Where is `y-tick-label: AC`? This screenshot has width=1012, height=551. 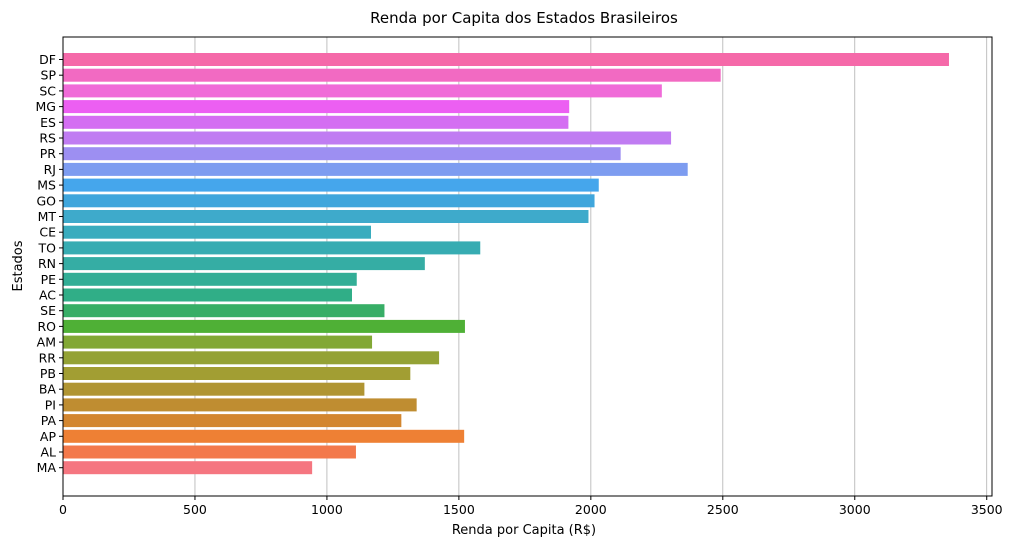 y-tick-label: AC is located at coordinates (47, 295).